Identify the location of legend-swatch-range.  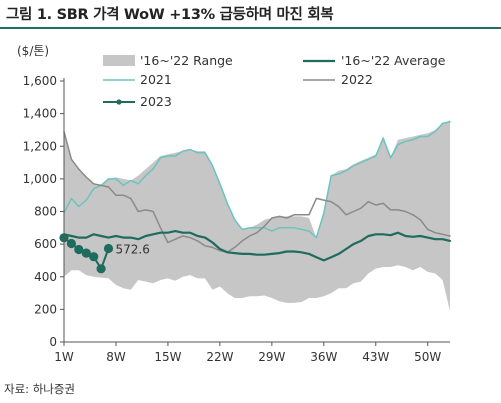
(119, 60).